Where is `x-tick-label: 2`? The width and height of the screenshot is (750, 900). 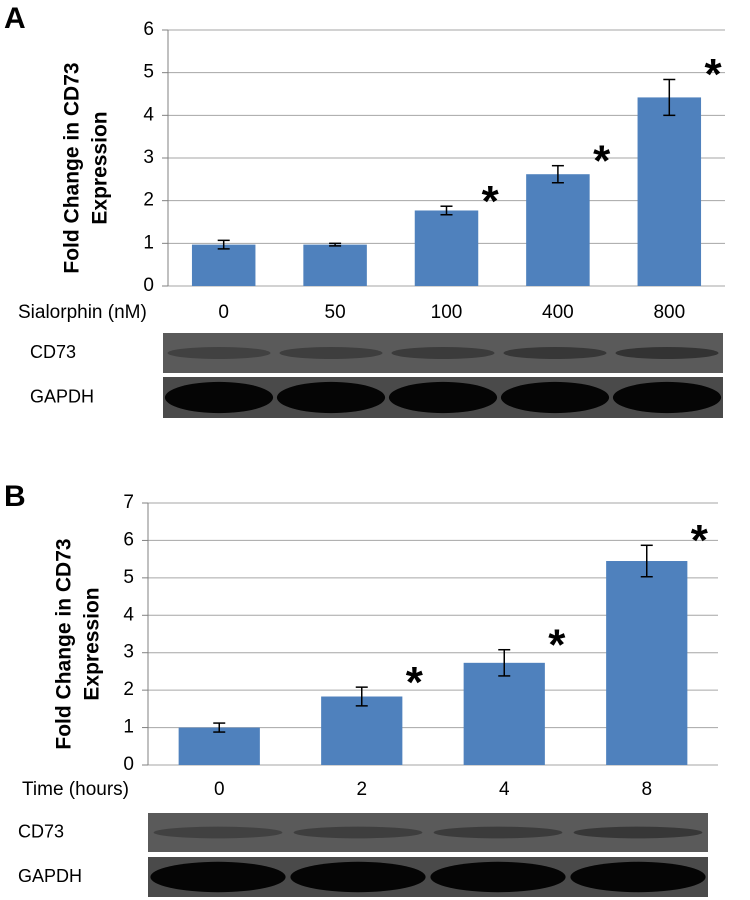 x-tick-label: 2 is located at coordinates (361, 789).